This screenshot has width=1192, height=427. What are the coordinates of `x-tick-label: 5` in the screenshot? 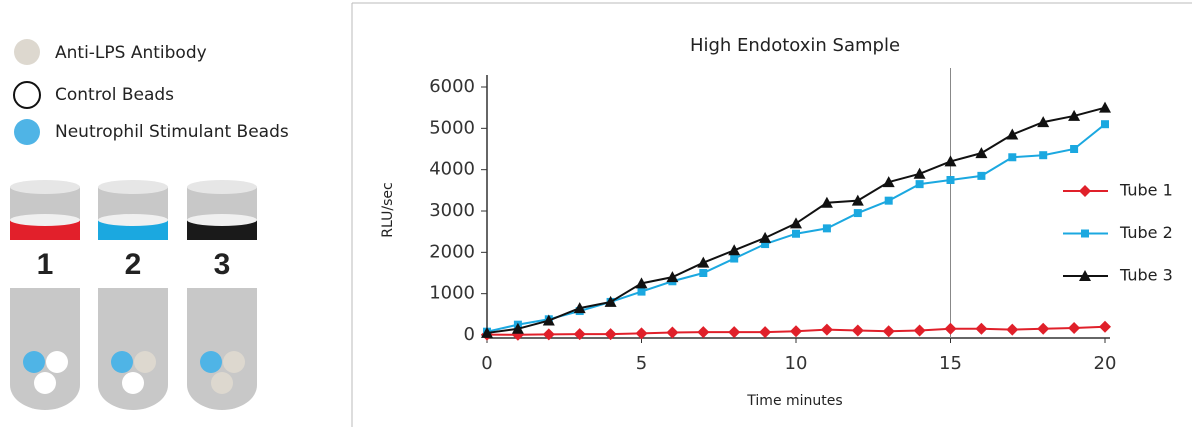 It's located at (641, 363).